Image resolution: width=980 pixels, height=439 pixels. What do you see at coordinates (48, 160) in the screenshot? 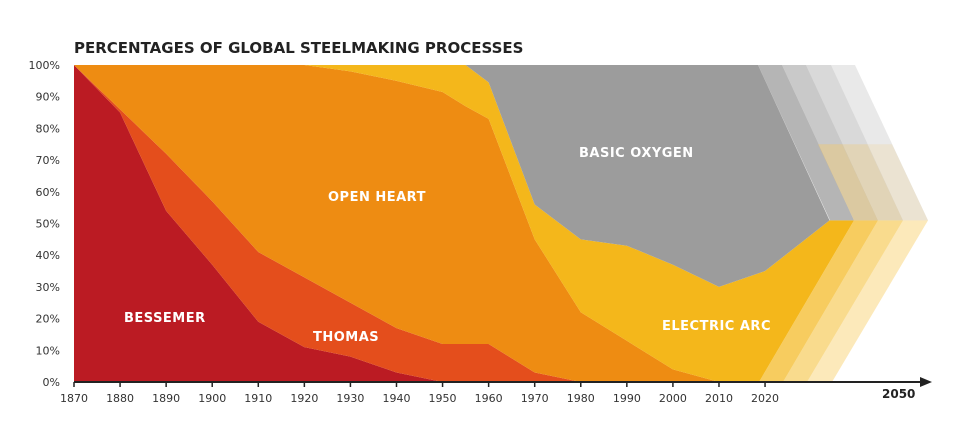
I see `y-tick-label: 70%` at bounding box center [48, 160].